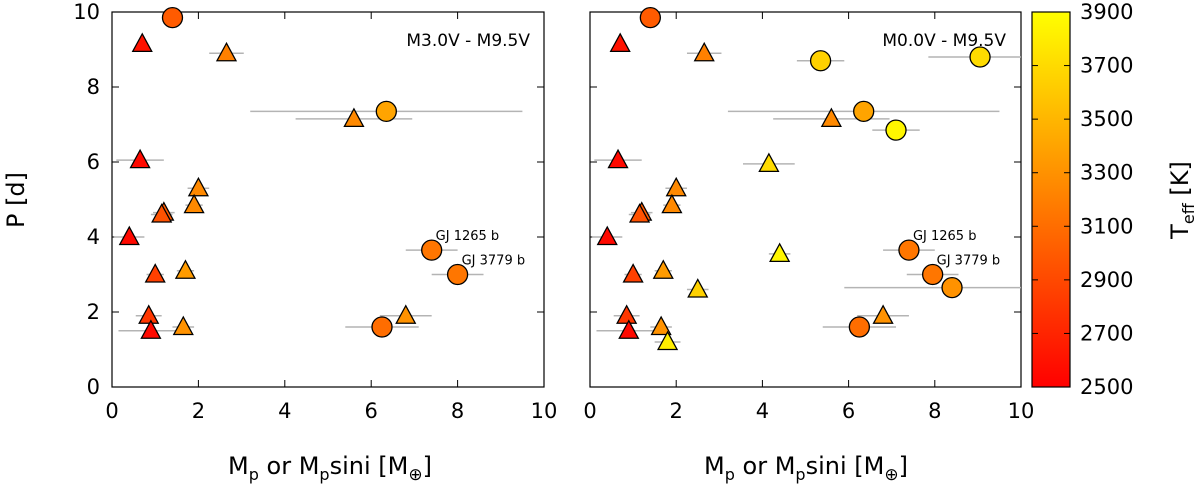 The height and width of the screenshot is (486, 1200). I want to click on colorbar-tick-label: 3700, so click(1106, 66).